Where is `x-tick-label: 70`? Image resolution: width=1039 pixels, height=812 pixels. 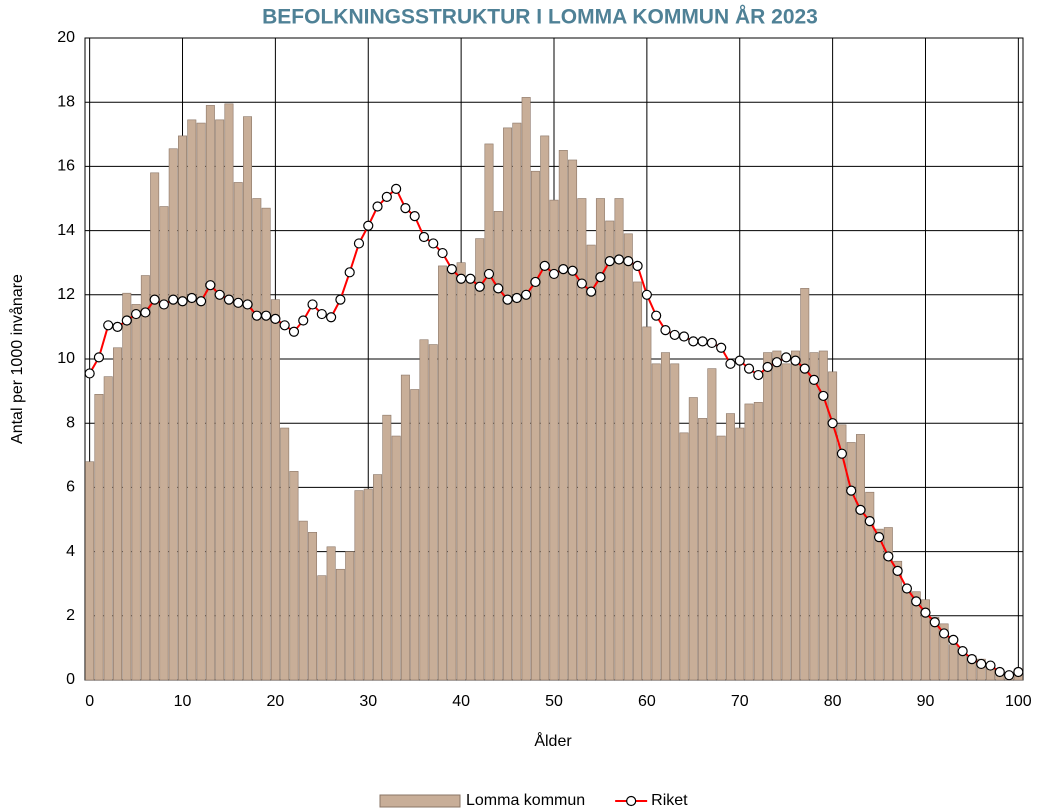
x-tick-label: 70 is located at coordinates (740, 701).